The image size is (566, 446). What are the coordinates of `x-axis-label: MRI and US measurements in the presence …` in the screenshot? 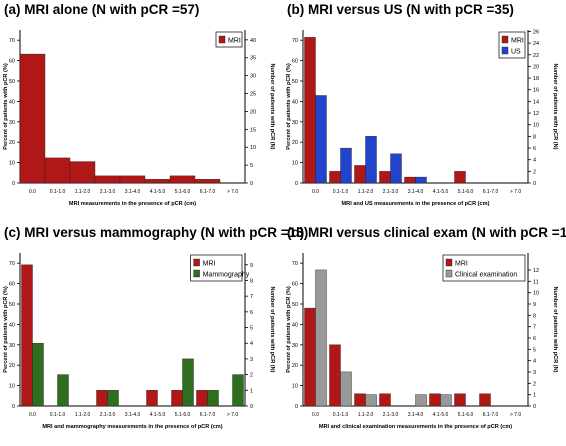 It's located at (416, 204).